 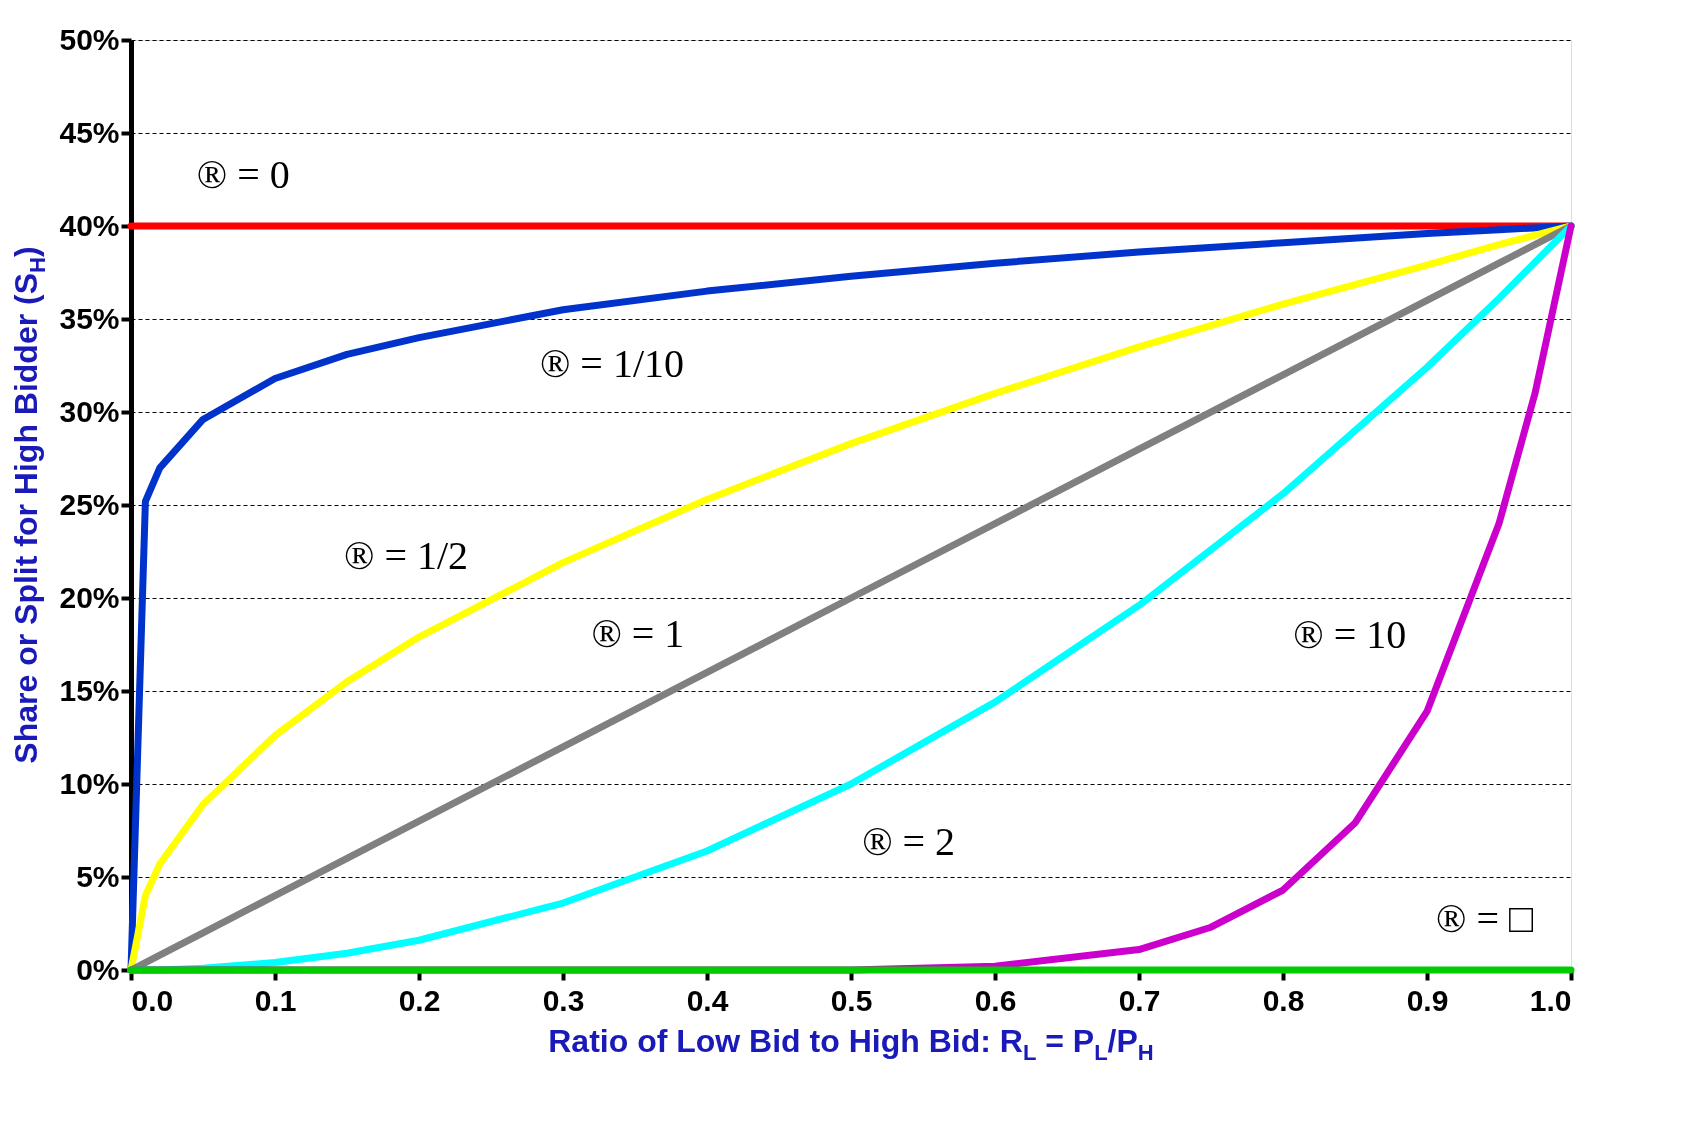 I want to click on series-label: ® = □, so click(x=1485, y=918).